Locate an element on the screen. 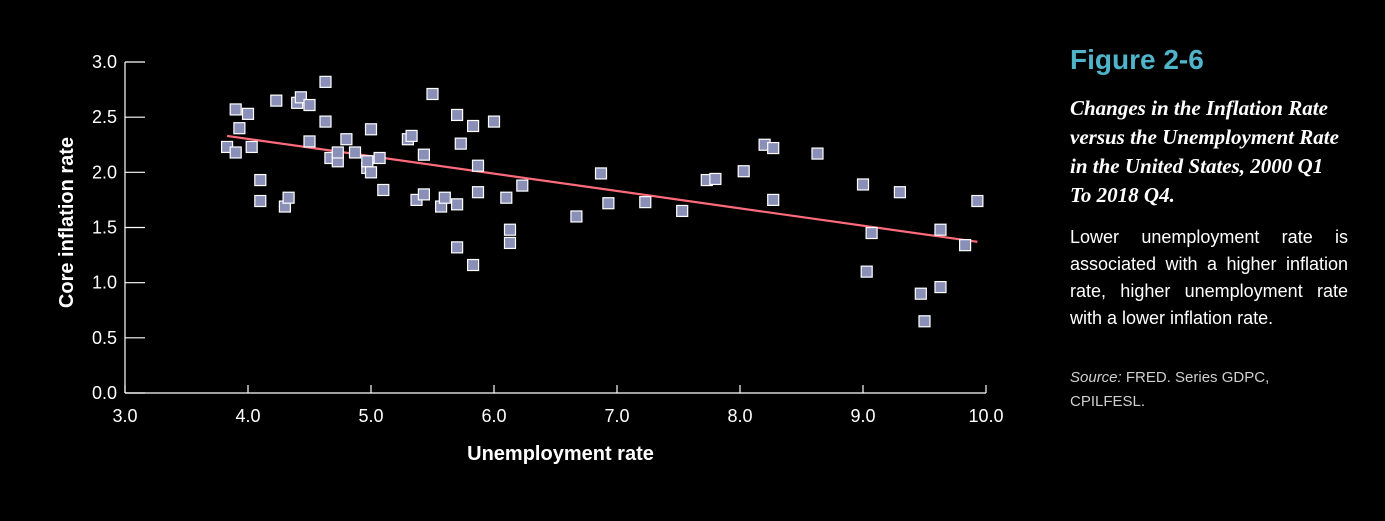 The height and width of the screenshot is (521, 1385). figure-source: Source: FRED. Series GDPC, CPILFESL. is located at coordinates (1209, 390).